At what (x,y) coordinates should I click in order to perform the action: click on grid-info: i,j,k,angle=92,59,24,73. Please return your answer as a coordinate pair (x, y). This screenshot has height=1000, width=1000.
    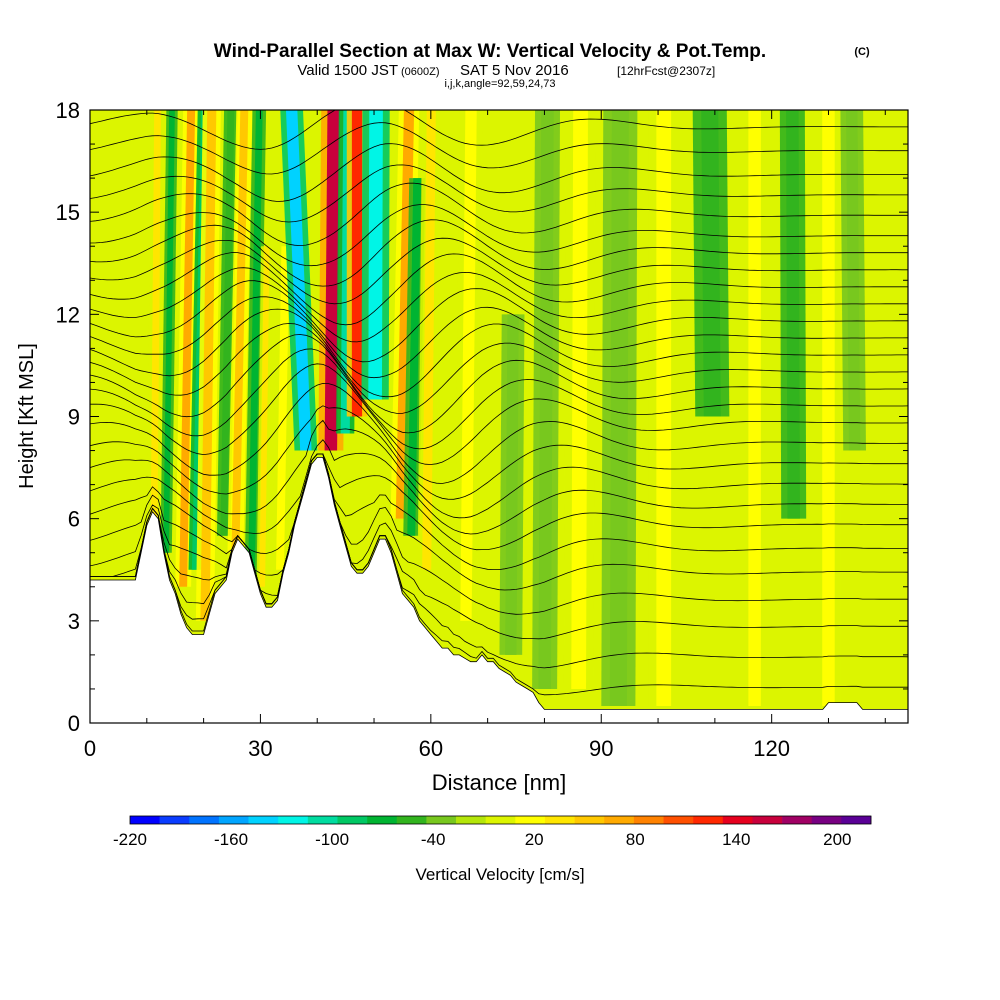
    Looking at the image, I should click on (499, 84).